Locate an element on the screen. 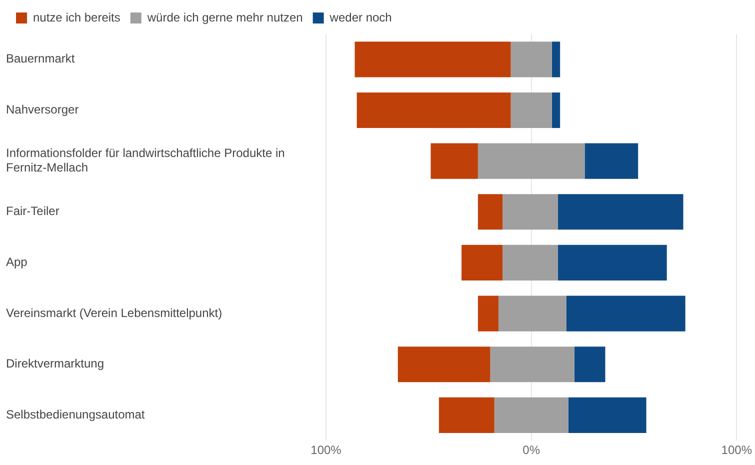  y-tick-label: App is located at coordinates (17, 262).